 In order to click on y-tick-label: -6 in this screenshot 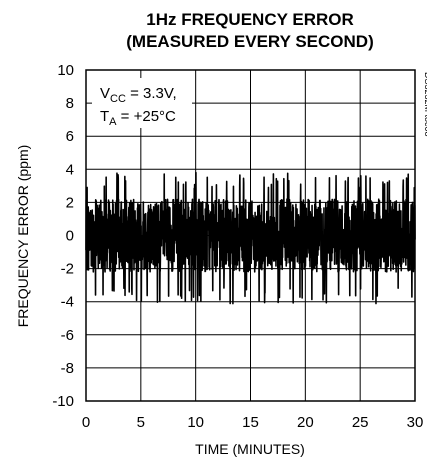, I will do `click(67, 335)`.